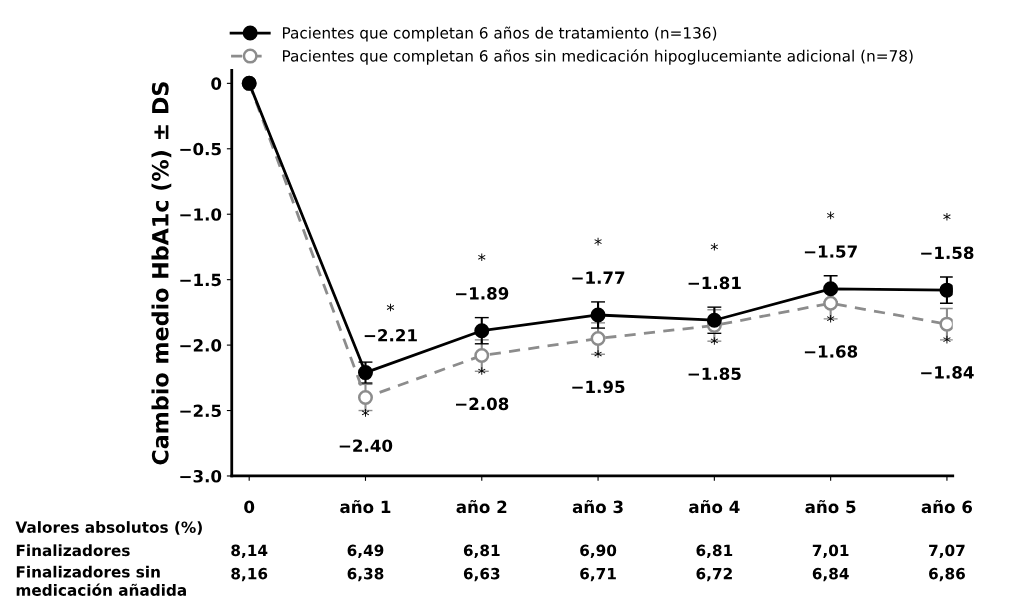  I want to click on y-tick-label: −3.0, so click(201, 476).